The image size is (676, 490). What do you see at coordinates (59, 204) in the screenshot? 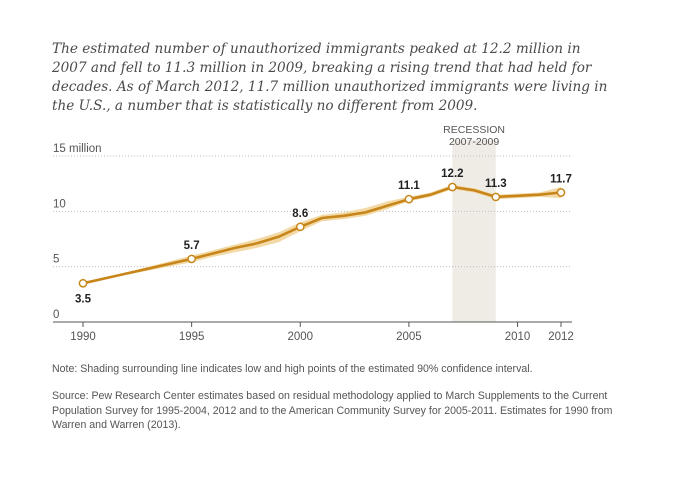
I see `y-tick-label: 10` at bounding box center [59, 204].